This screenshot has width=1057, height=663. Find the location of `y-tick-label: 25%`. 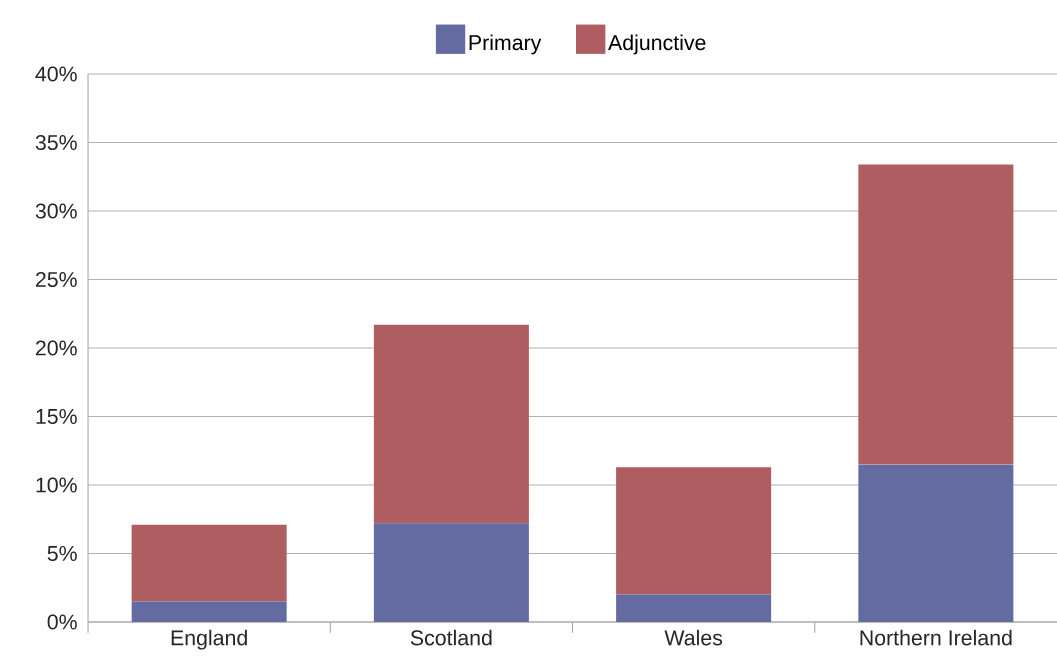

y-tick-label: 25% is located at coordinates (56, 279).